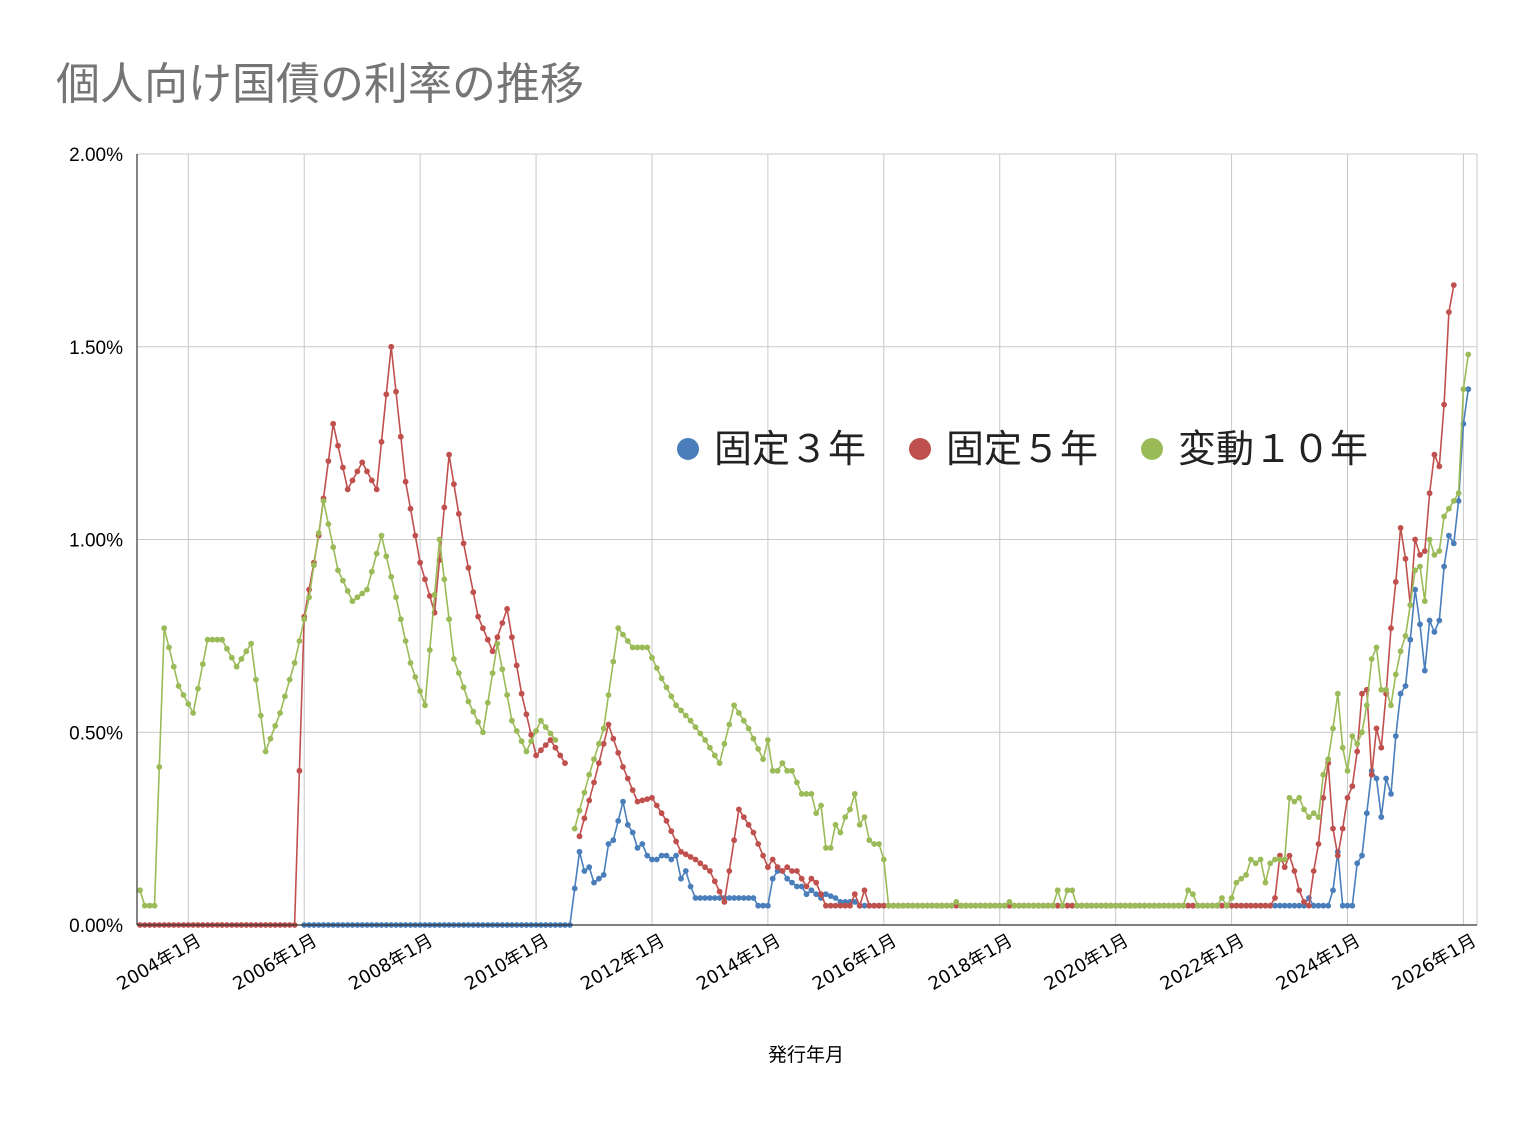 The height and width of the screenshot is (1122, 1534). I want to click on legend-marker, so click(920, 449).